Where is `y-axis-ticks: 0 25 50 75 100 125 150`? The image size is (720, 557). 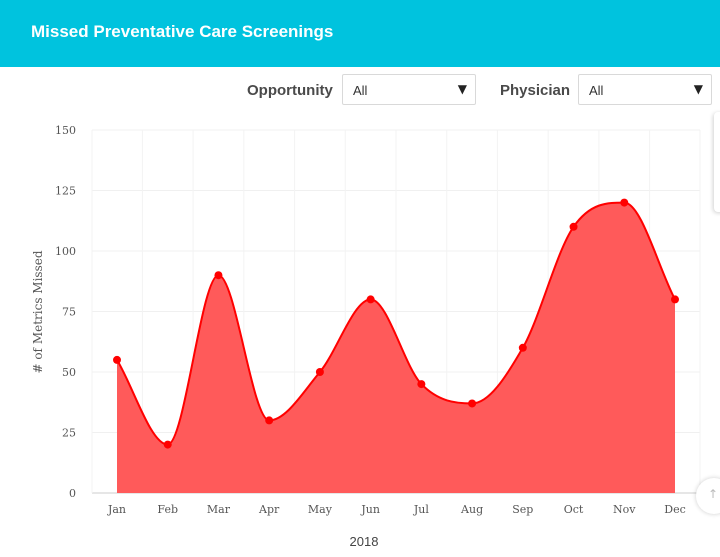 y-axis-ticks: 0 25 50 75 100 125 150 is located at coordinates (65, 312).